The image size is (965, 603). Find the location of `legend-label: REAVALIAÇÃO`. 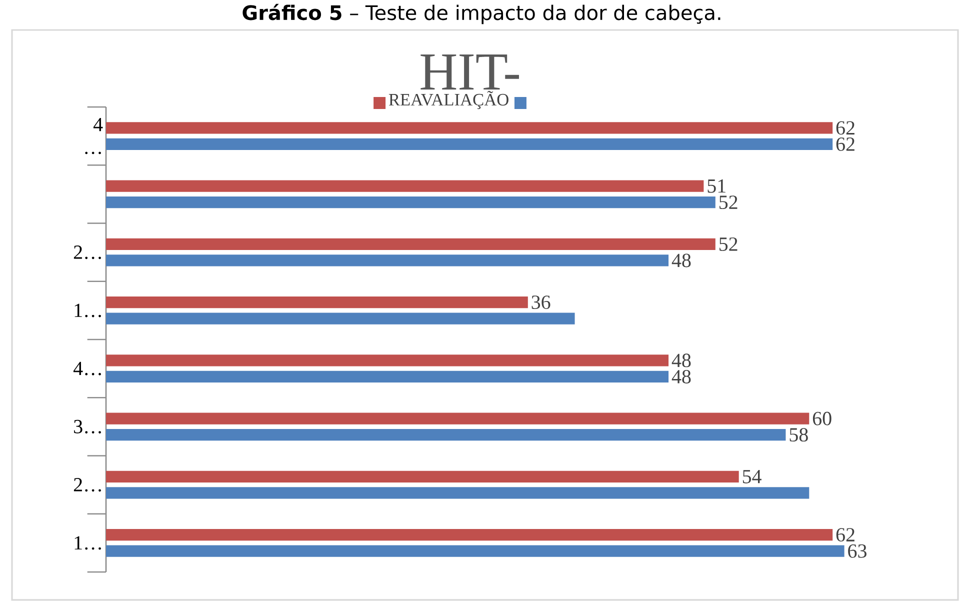

legend-label: REAVALIAÇÃO is located at coordinates (448, 100).